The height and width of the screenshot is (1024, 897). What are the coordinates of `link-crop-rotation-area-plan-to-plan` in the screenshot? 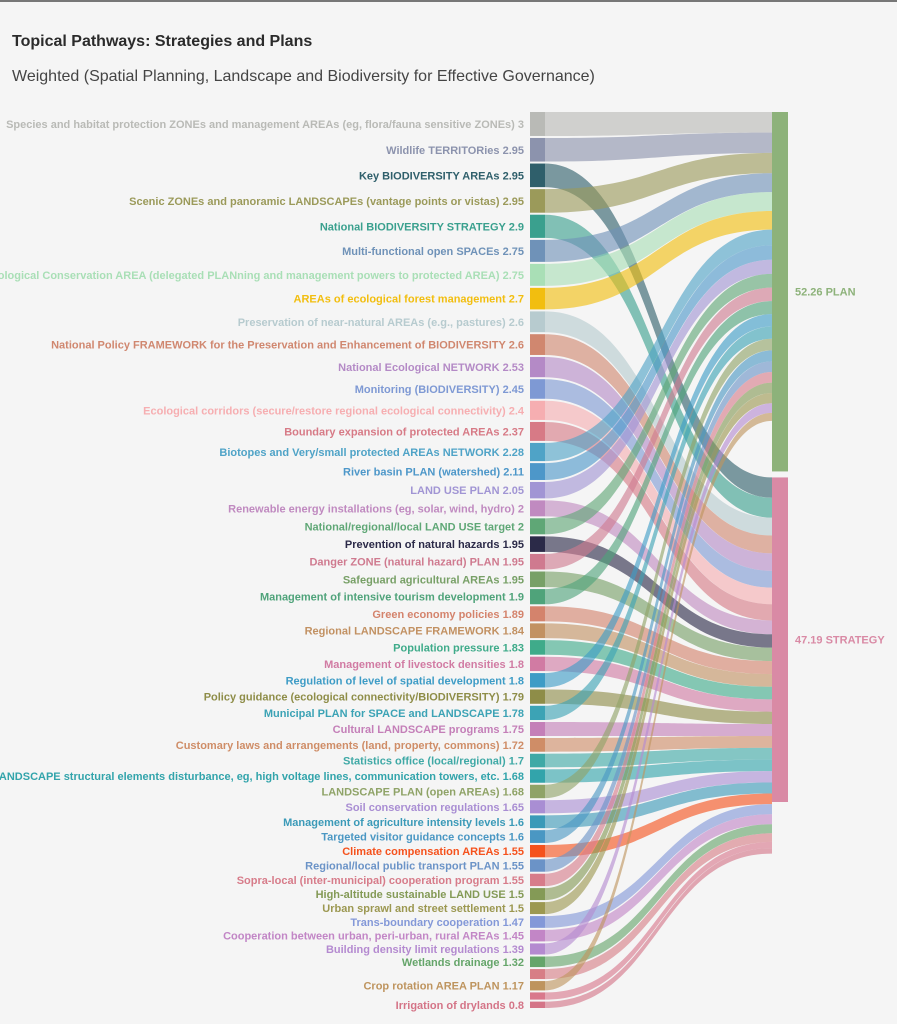 It's located at (658, 701).